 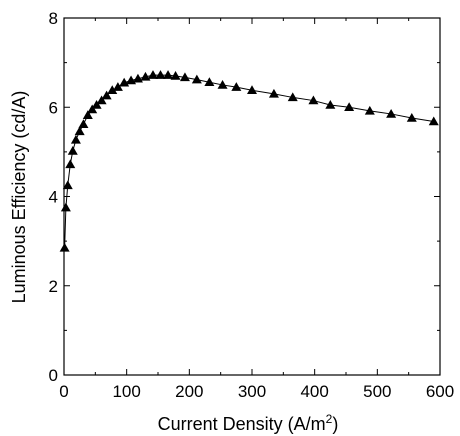 I want to click on x-axis-title-superscript: 2, so click(x=329, y=419).